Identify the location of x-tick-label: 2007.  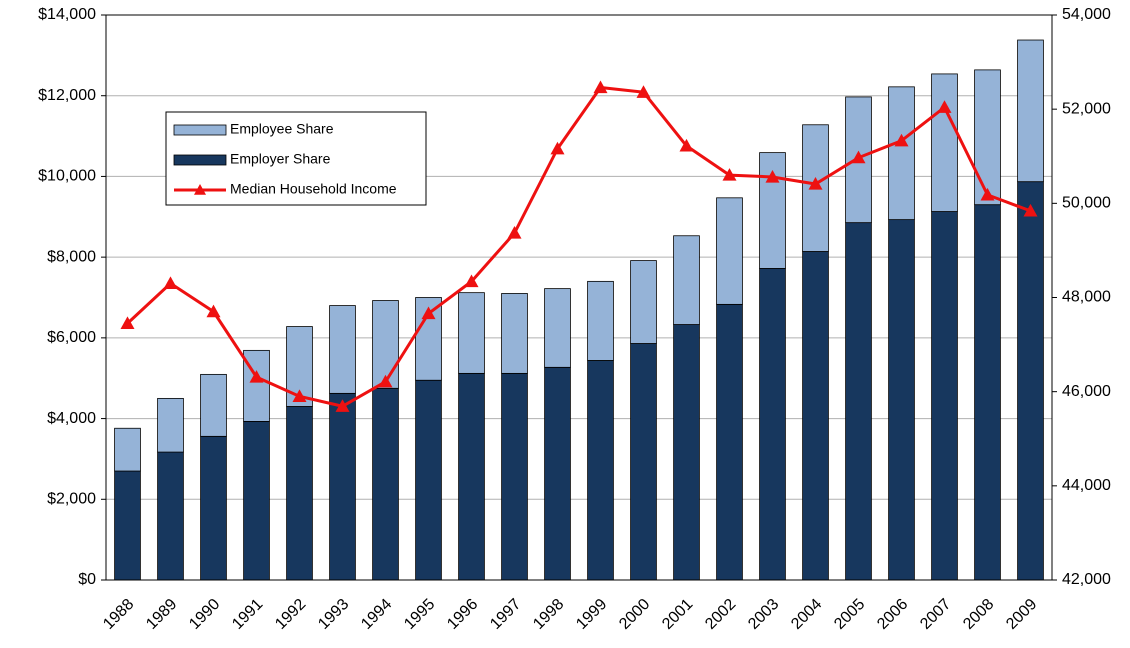
(935, 614).